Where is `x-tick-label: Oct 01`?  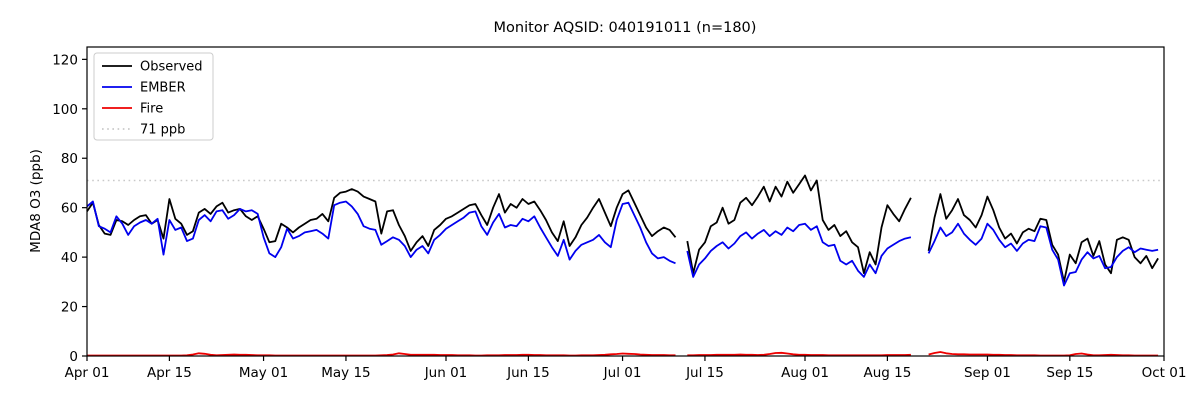 x-tick-label: Oct 01 is located at coordinates (1164, 373).